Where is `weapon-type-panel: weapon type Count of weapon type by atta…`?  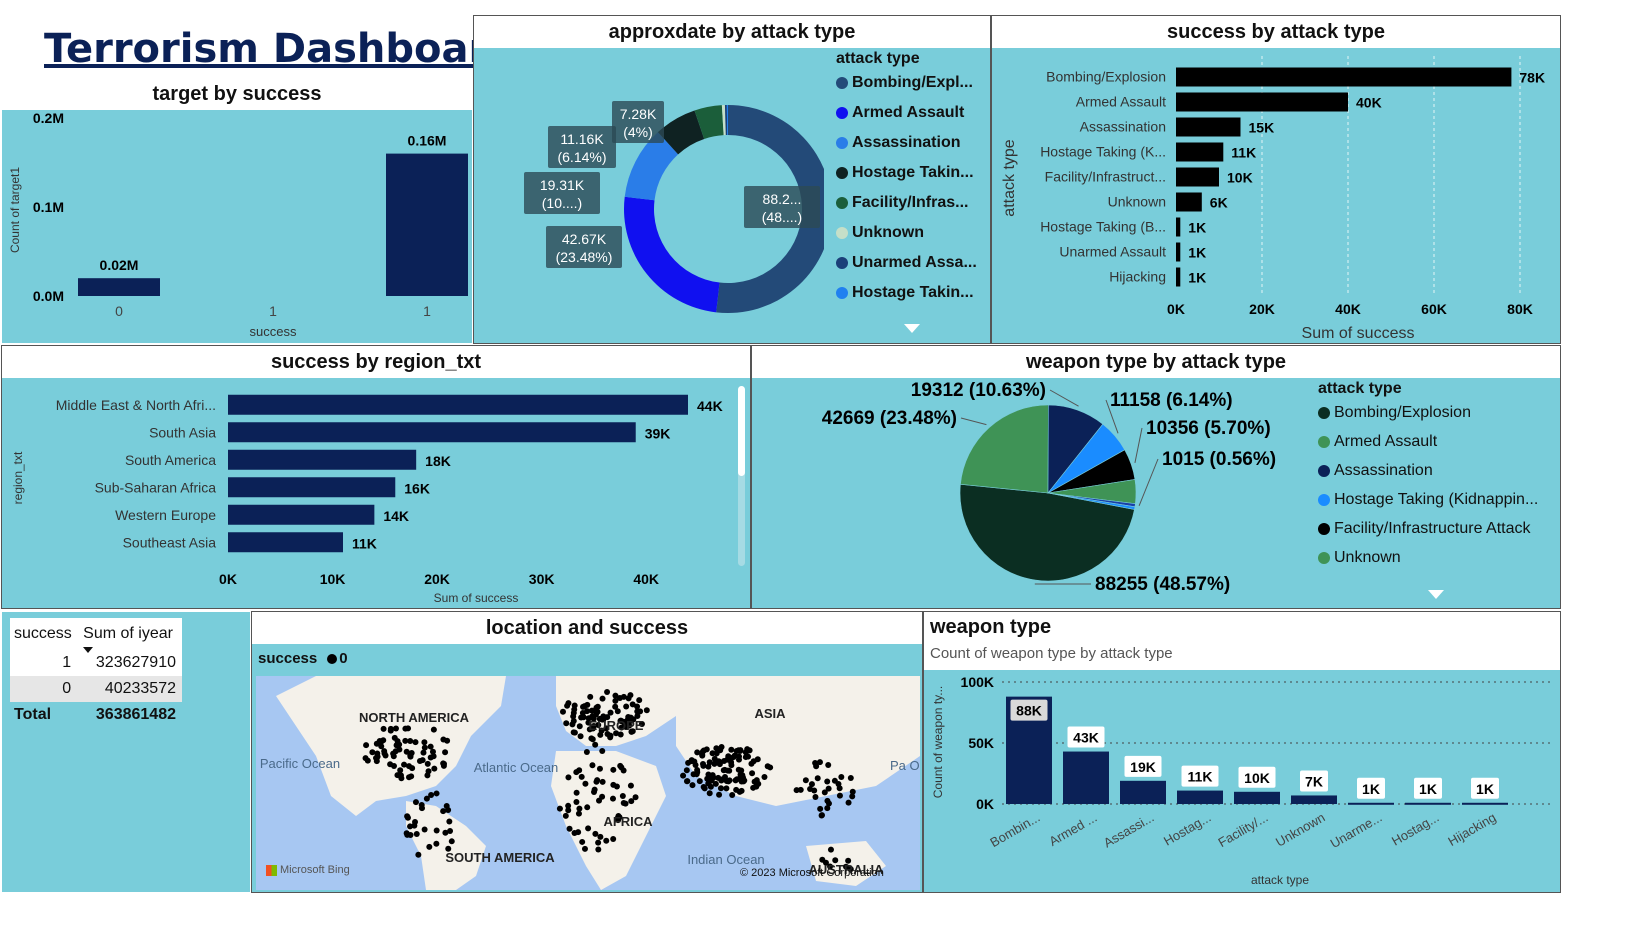
weapon-type-panel: weapon type Count of weapon type by atta… is located at coordinates (1242, 752).